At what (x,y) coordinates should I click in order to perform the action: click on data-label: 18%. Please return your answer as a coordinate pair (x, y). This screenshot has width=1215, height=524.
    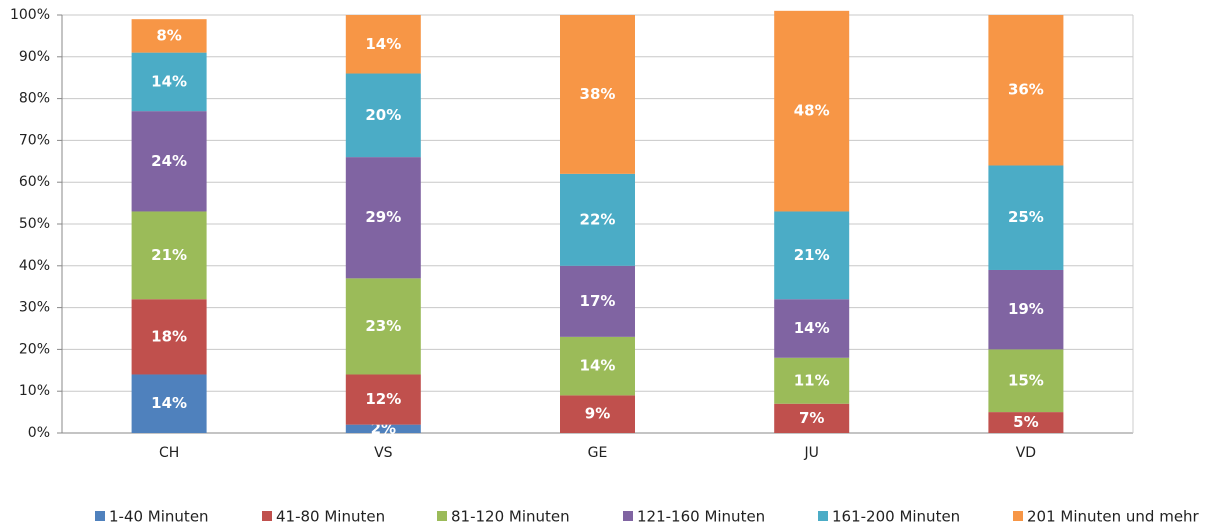
    Looking at the image, I should click on (169, 336).